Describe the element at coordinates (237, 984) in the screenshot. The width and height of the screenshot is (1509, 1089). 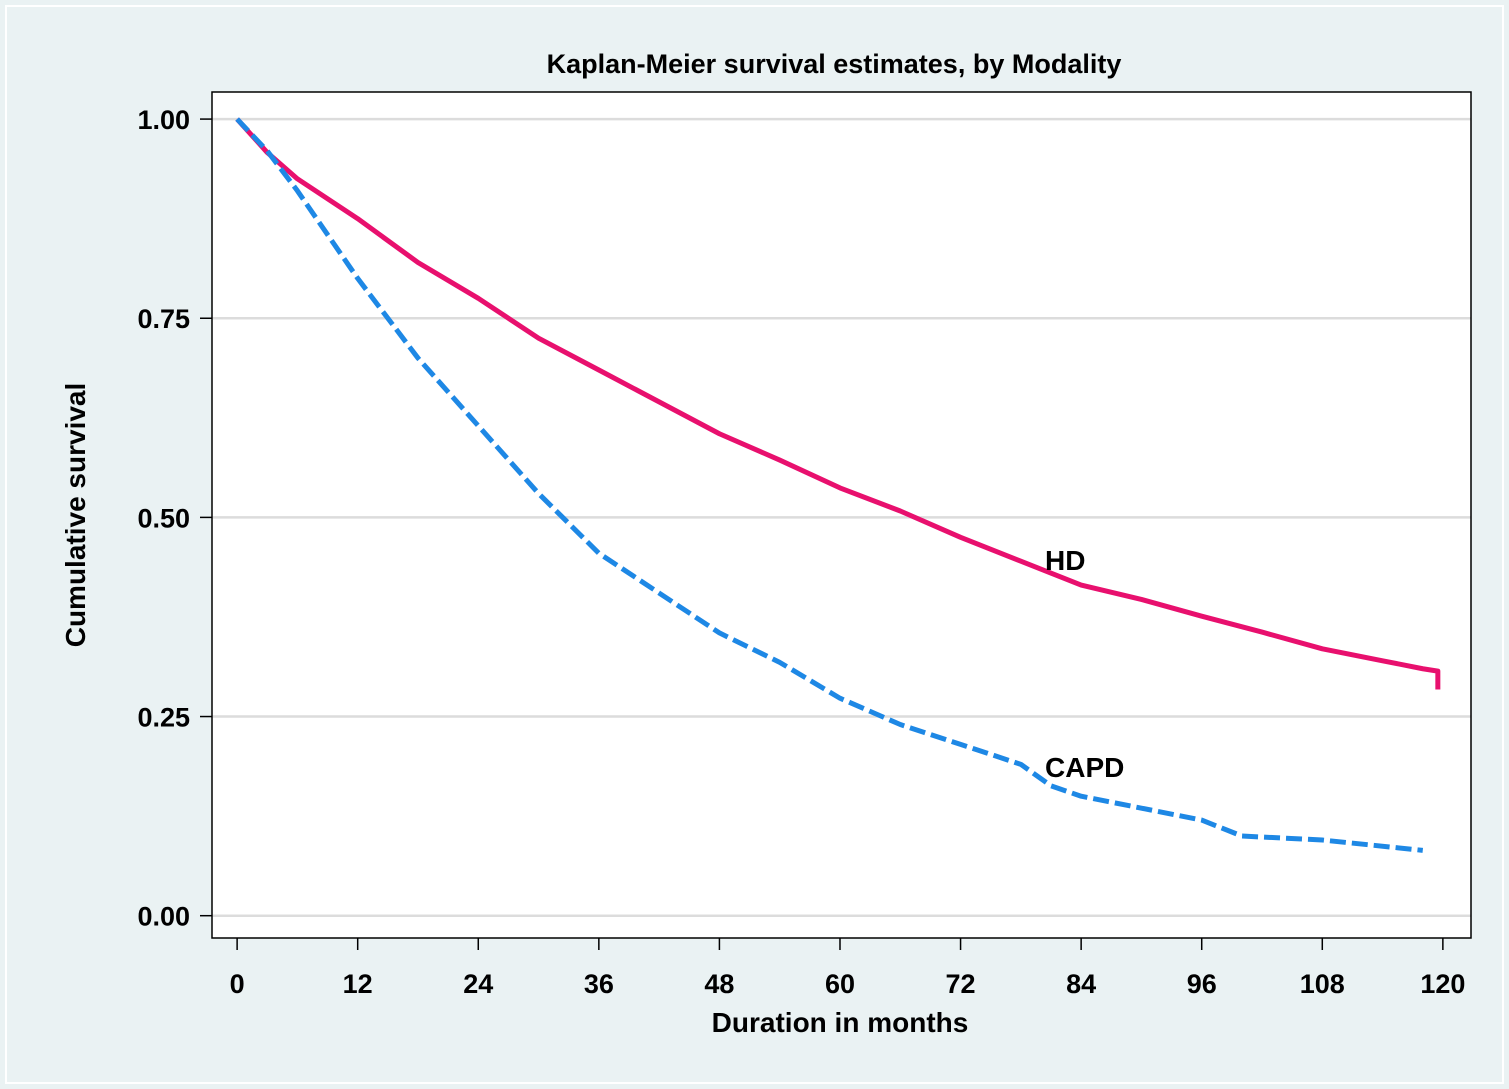
I see `x-tick-label: 0` at that location.